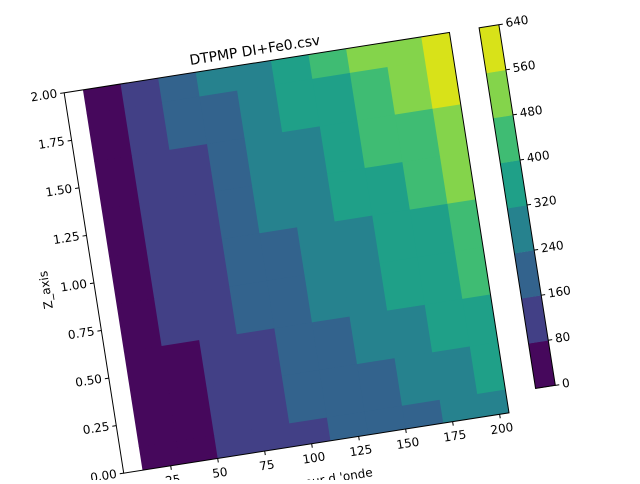  What do you see at coordinates (314, 457) in the screenshot?
I see `x-tick-label: 100` at bounding box center [314, 457].